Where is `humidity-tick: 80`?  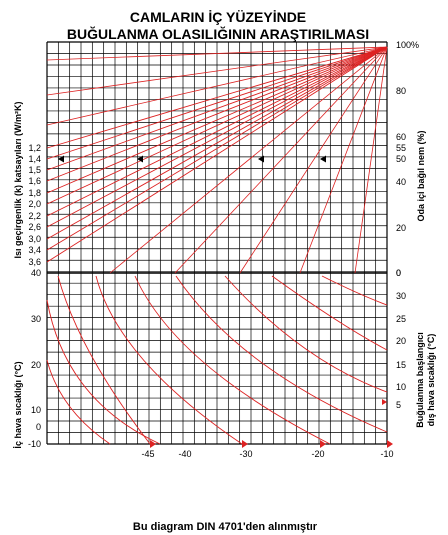 humidity-tick: 80 is located at coordinates (401, 91).